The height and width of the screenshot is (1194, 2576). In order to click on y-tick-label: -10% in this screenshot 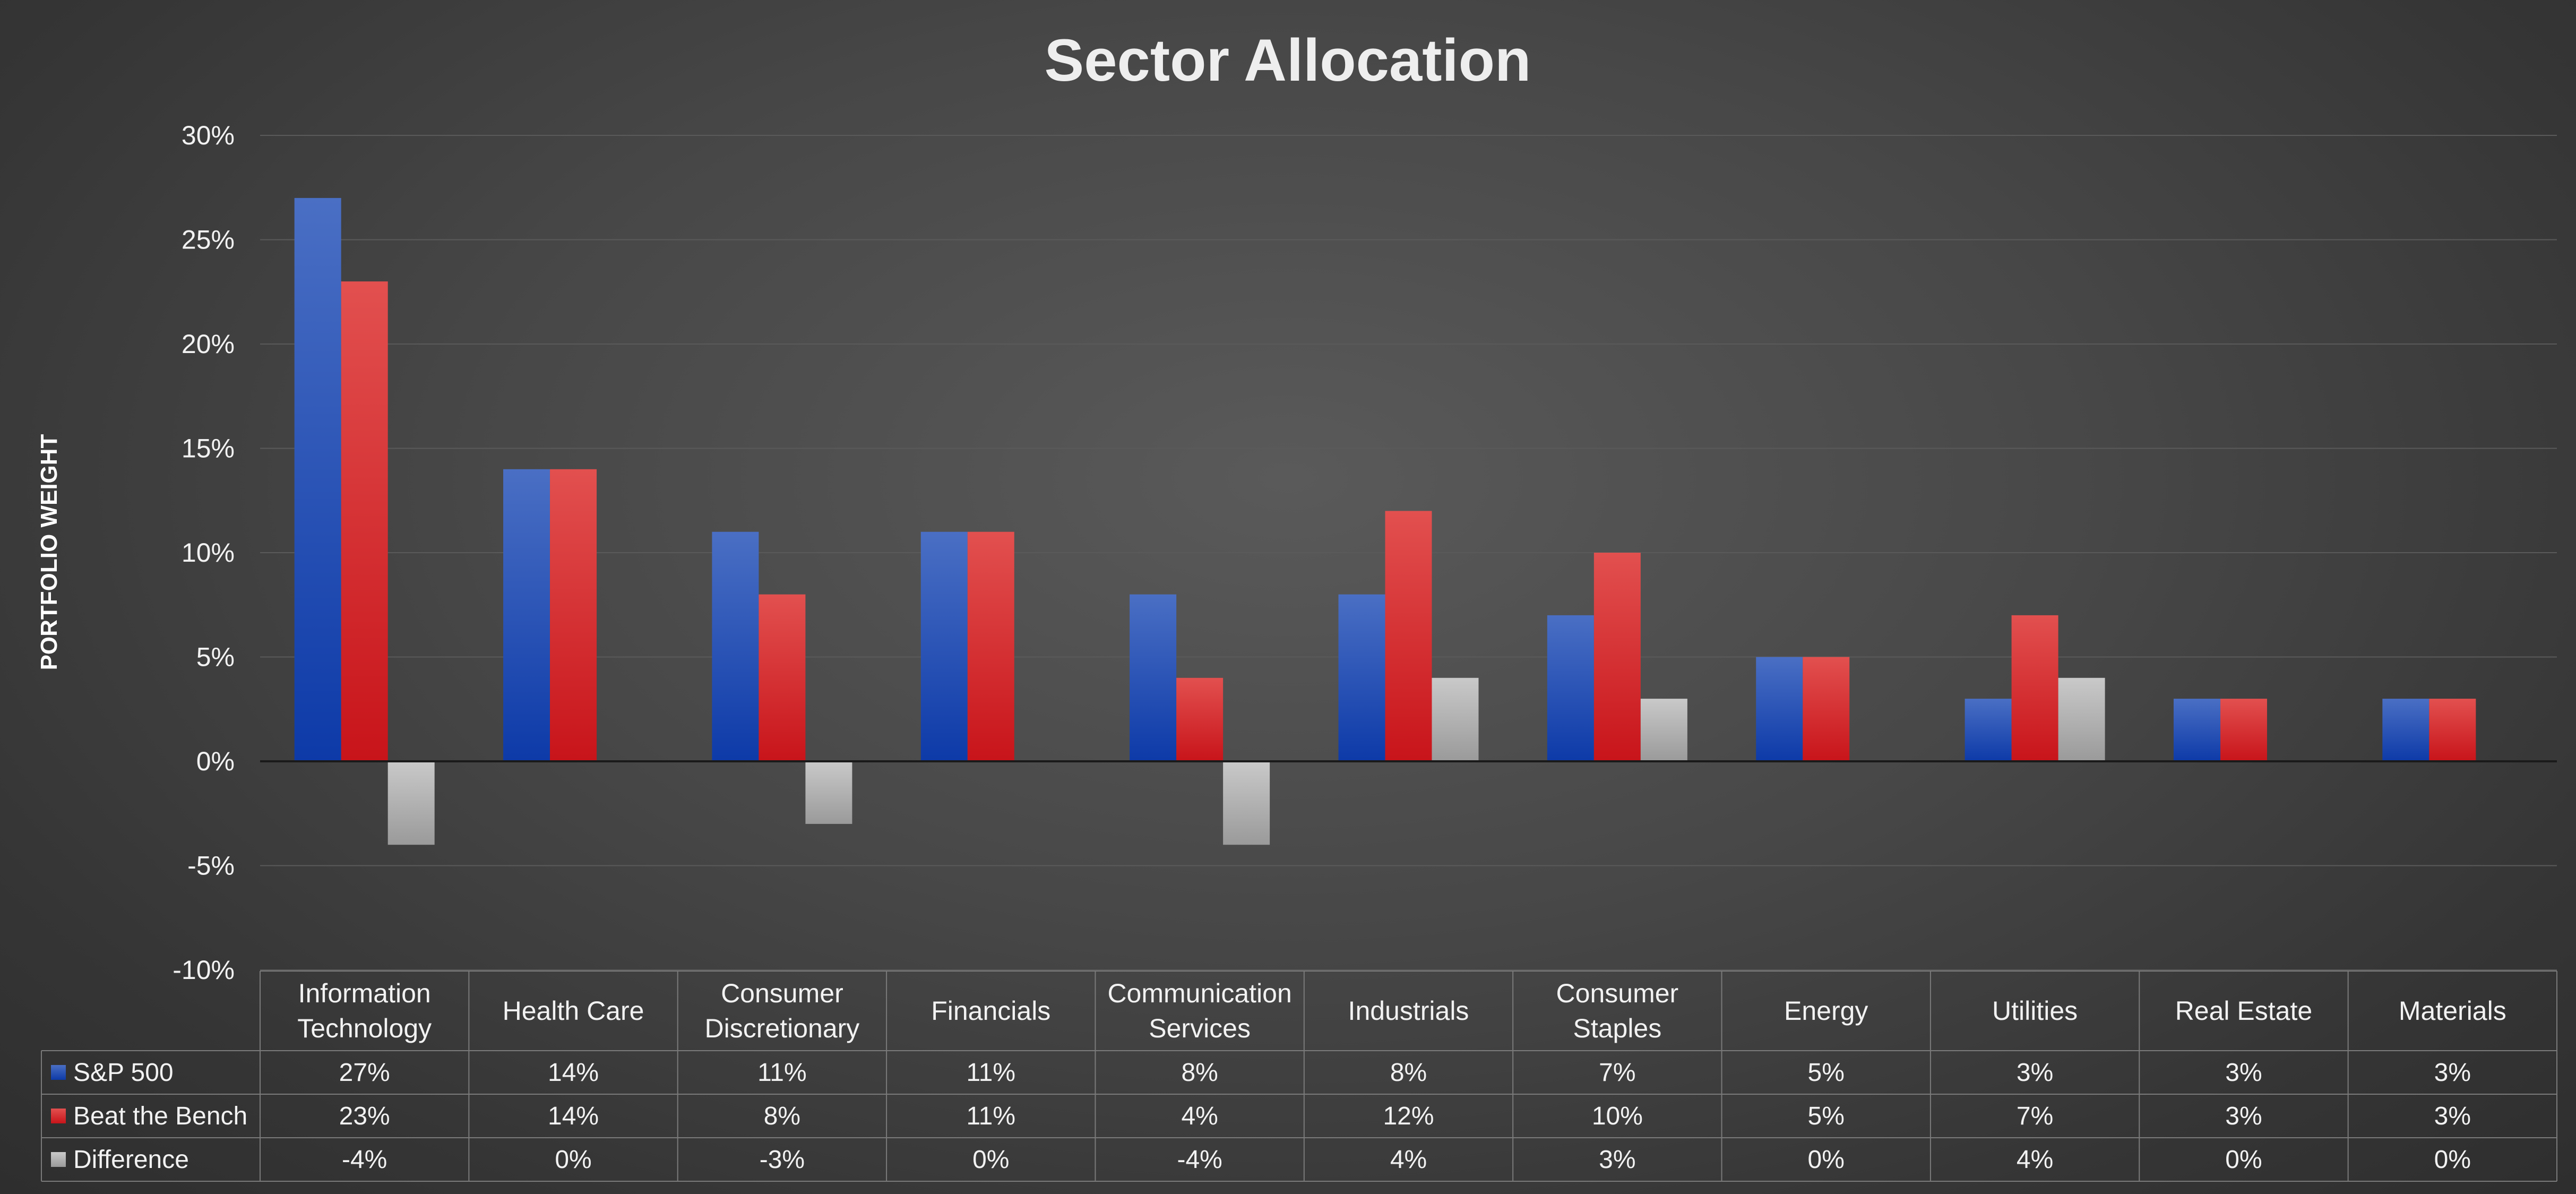, I will do `click(204, 970)`.